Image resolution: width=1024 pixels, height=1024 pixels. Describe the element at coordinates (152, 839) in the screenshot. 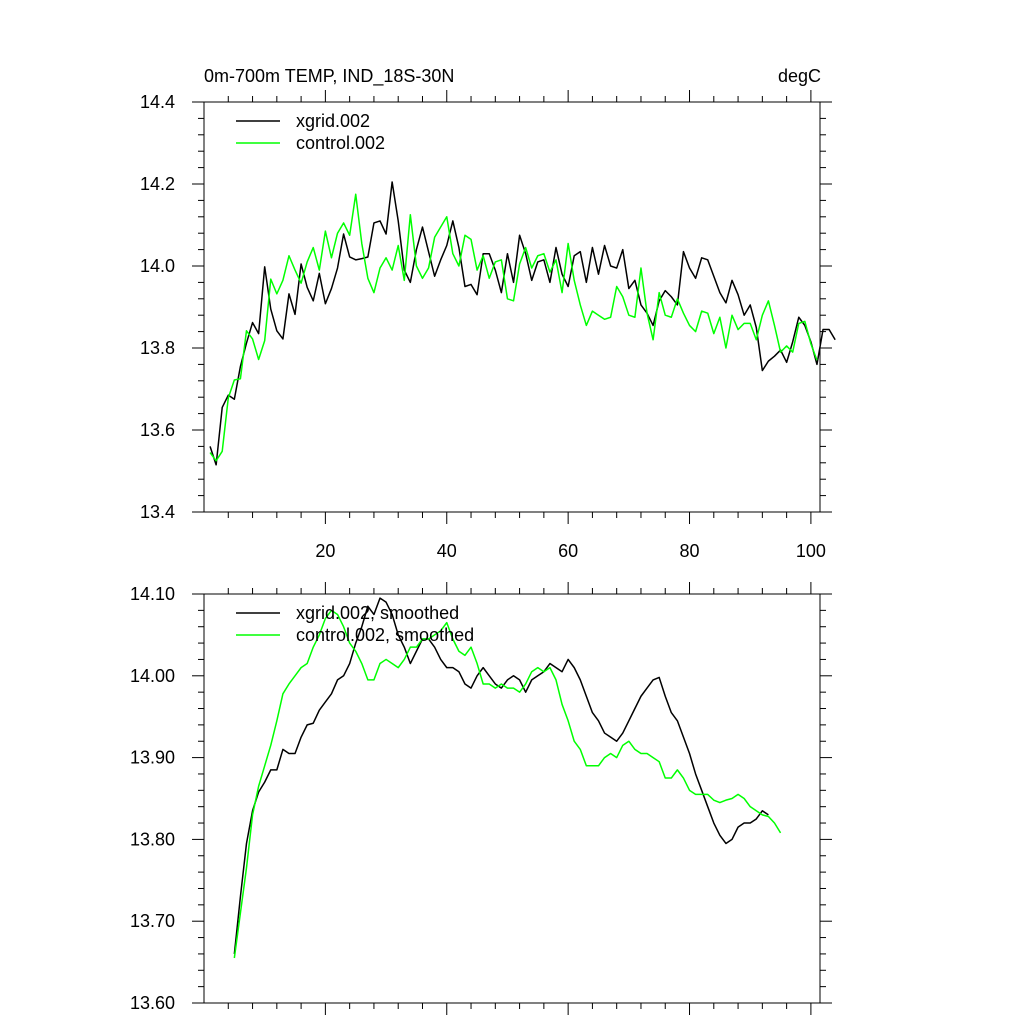

I see `bottom-ytick-label: 13.80` at that location.